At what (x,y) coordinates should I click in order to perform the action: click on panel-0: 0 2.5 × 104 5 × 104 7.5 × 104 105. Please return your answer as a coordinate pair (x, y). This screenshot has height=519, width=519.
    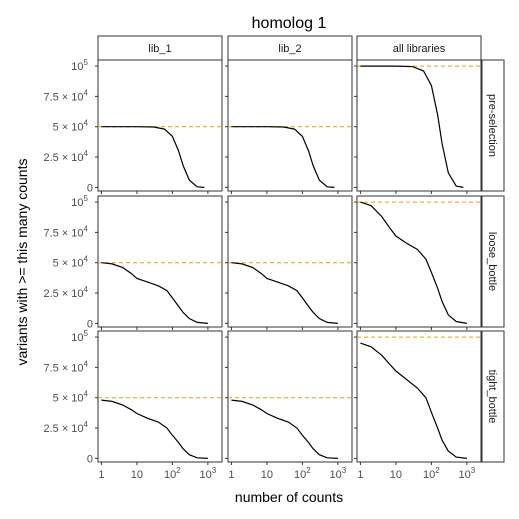
    Looking at the image, I should click on (133, 126).